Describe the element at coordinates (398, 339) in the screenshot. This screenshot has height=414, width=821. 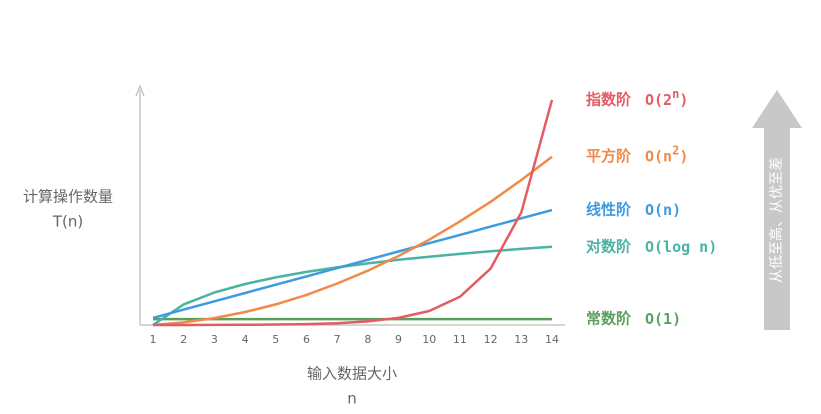
I see `x-tick-label: 9` at that location.